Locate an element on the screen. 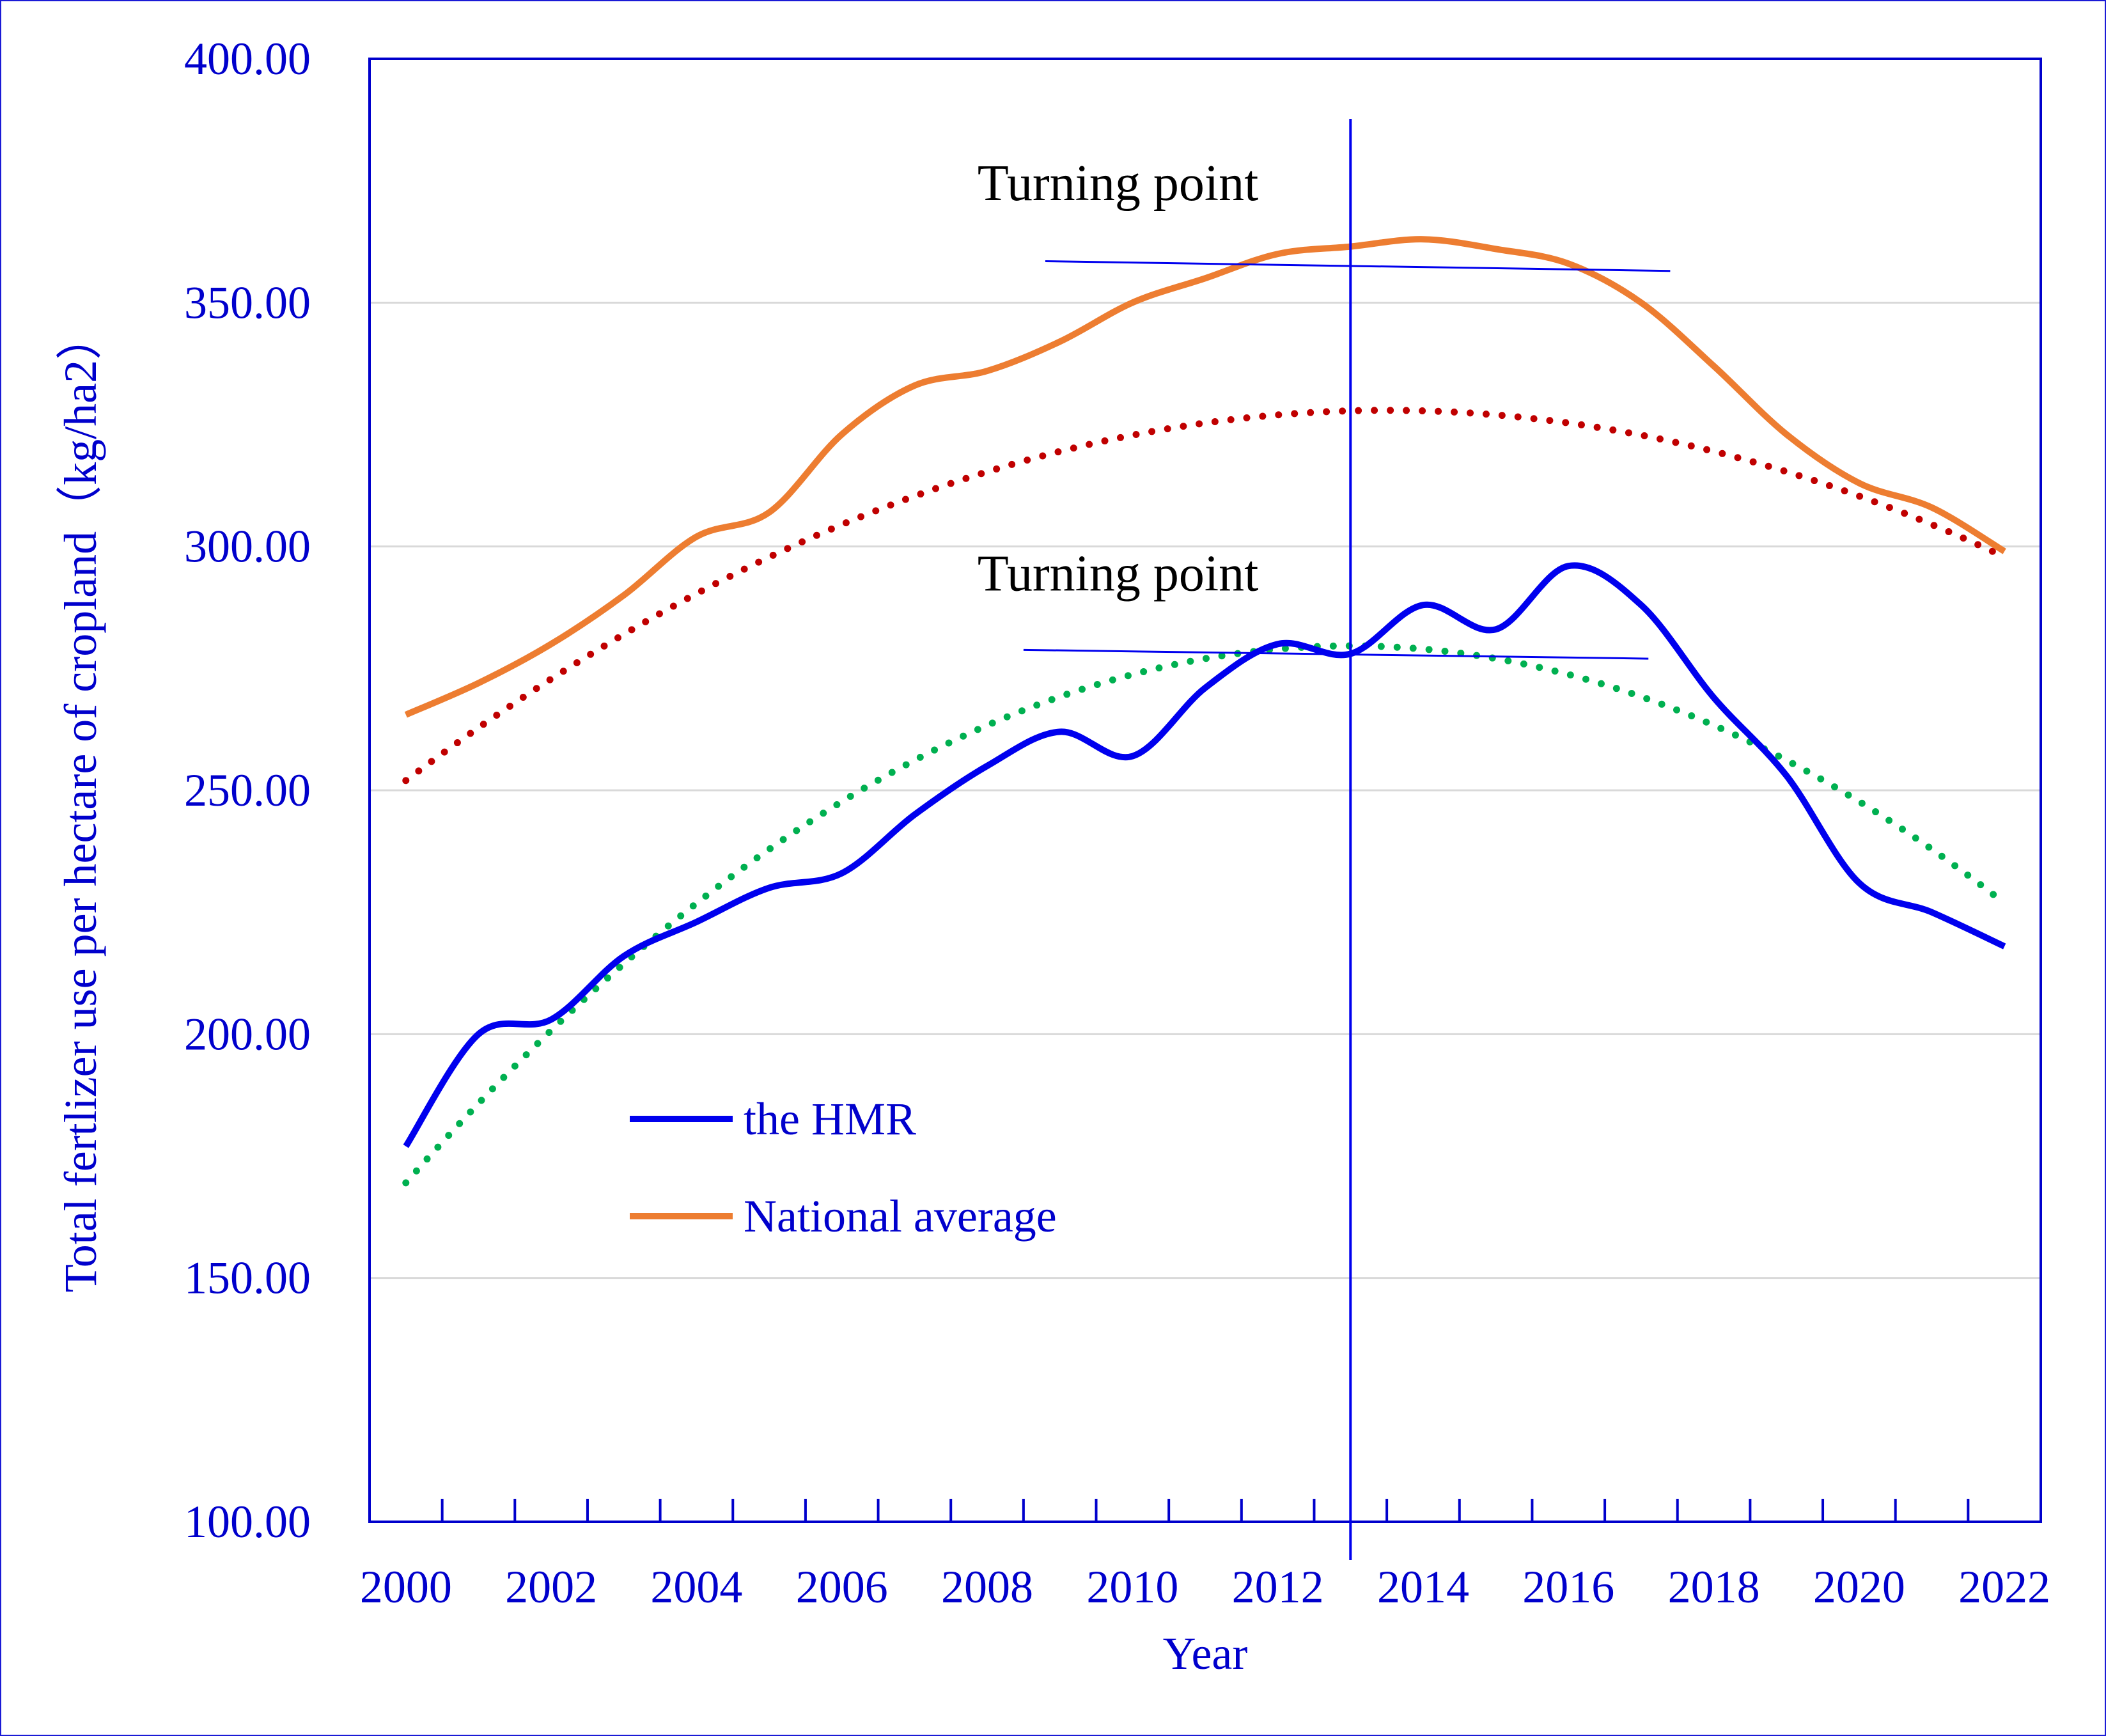 This screenshot has height=1736, width=2106. y-tick-label: 300.00 is located at coordinates (248, 546).